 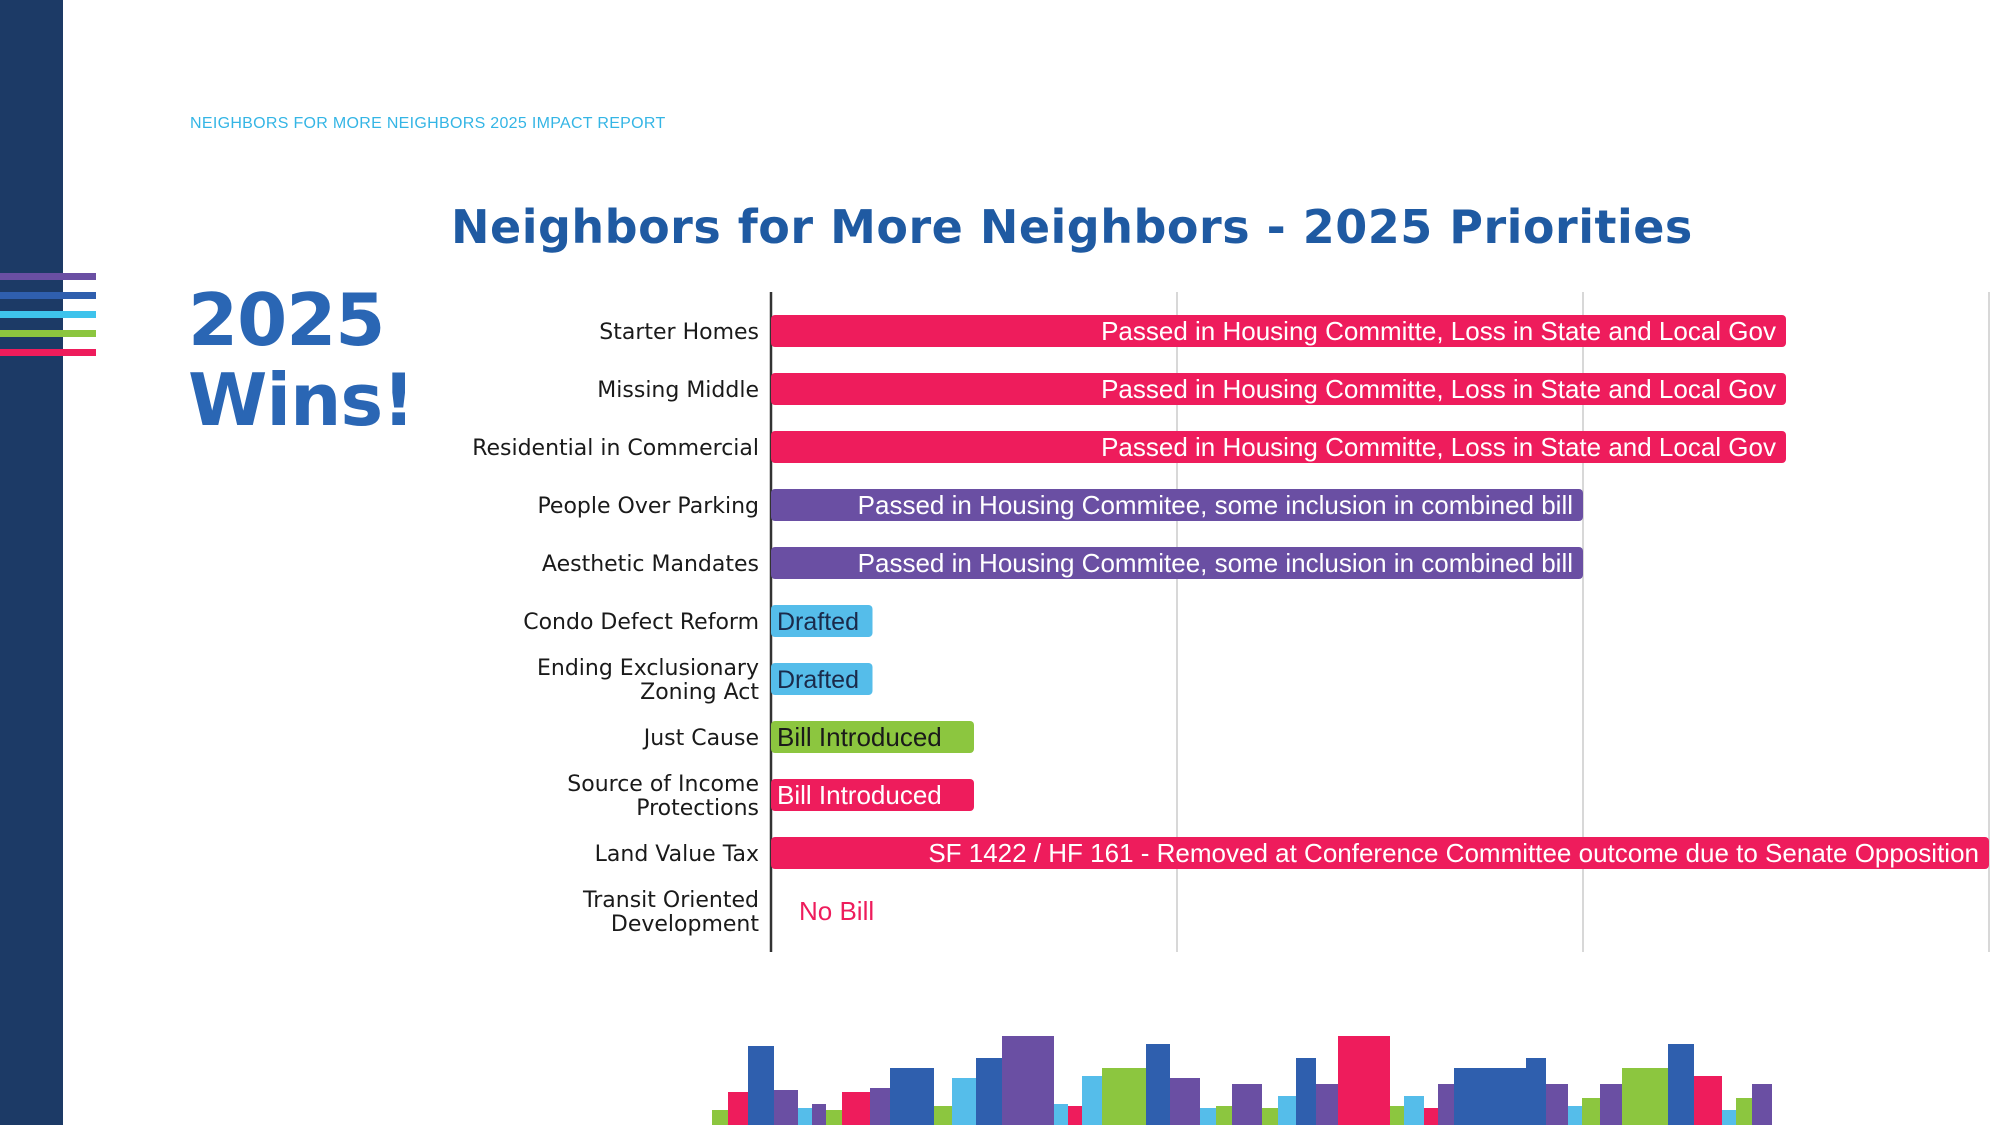 I want to click on category-label: Starter Homes, so click(x=679, y=332).